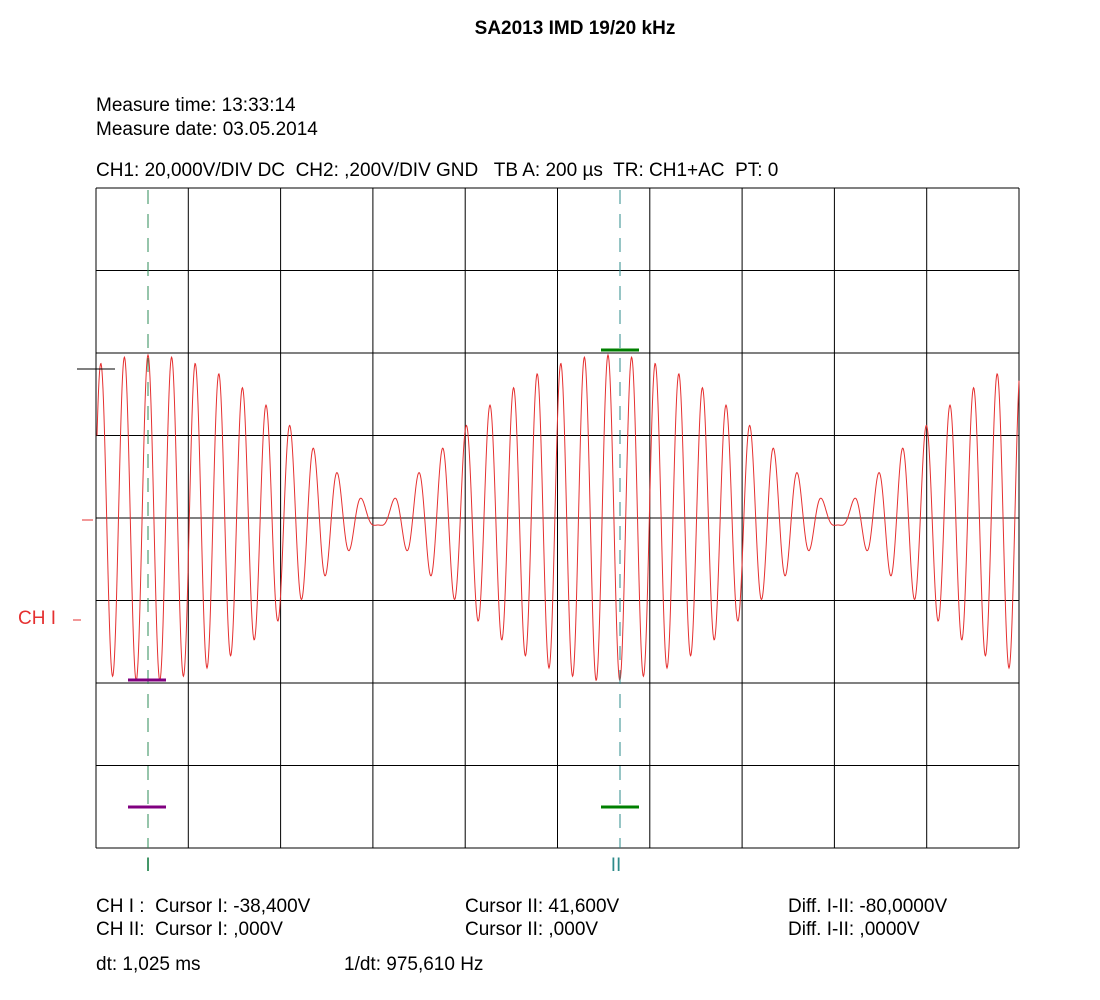 This screenshot has width=1100, height=1000. I want to click on readout: Cursor II: 41,600V, so click(542, 906).